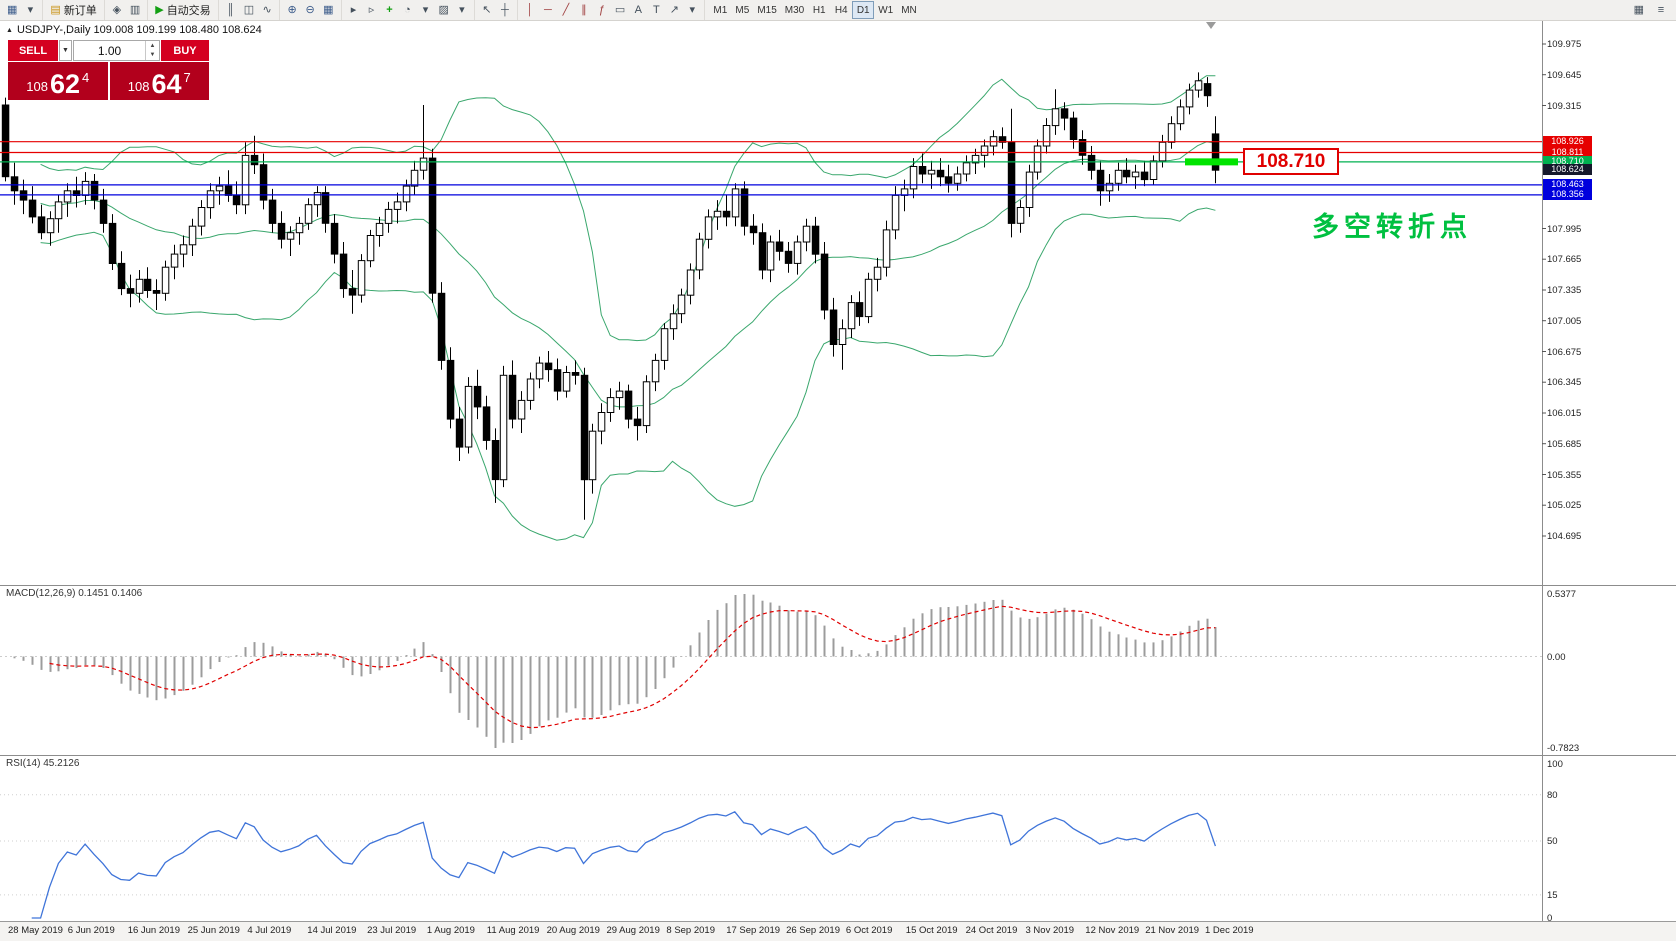  What do you see at coordinates (450, 930) in the screenshot?
I see `time-axis-label: 1 Aug 2019` at bounding box center [450, 930].